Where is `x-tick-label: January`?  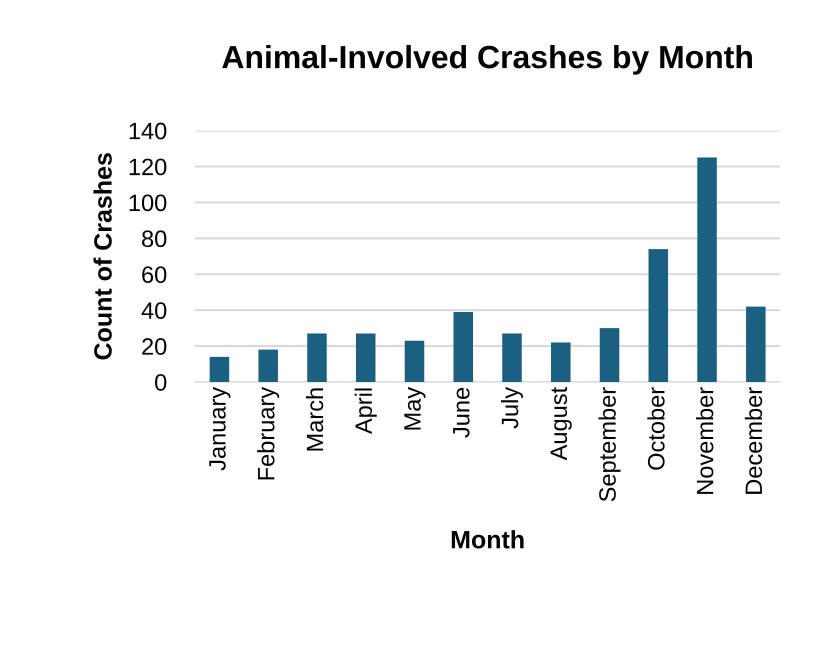 x-tick-label: January is located at coordinates (219, 428).